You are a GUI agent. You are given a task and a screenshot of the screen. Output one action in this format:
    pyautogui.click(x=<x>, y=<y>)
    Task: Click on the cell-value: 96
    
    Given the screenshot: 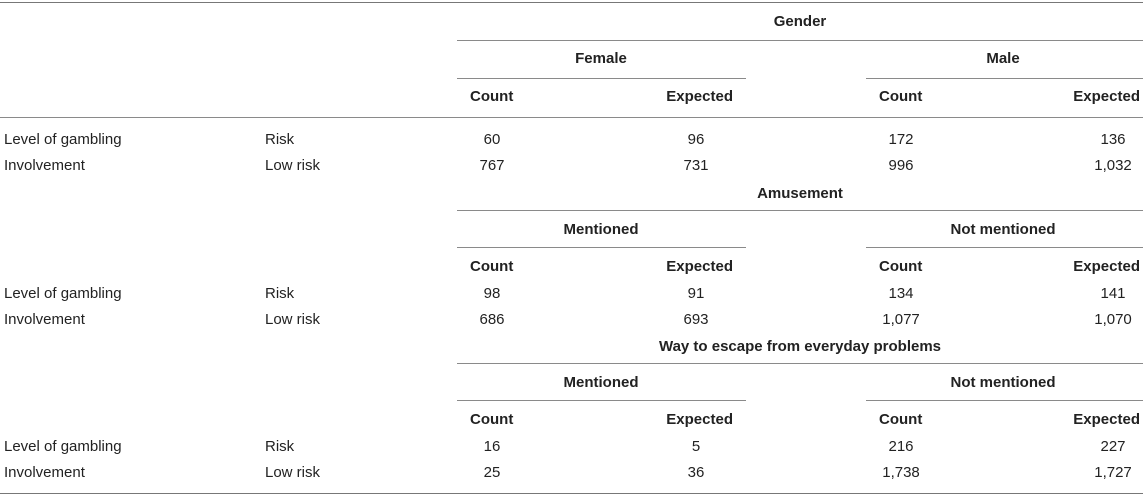 What is the action you would take?
    pyautogui.click(x=696, y=139)
    